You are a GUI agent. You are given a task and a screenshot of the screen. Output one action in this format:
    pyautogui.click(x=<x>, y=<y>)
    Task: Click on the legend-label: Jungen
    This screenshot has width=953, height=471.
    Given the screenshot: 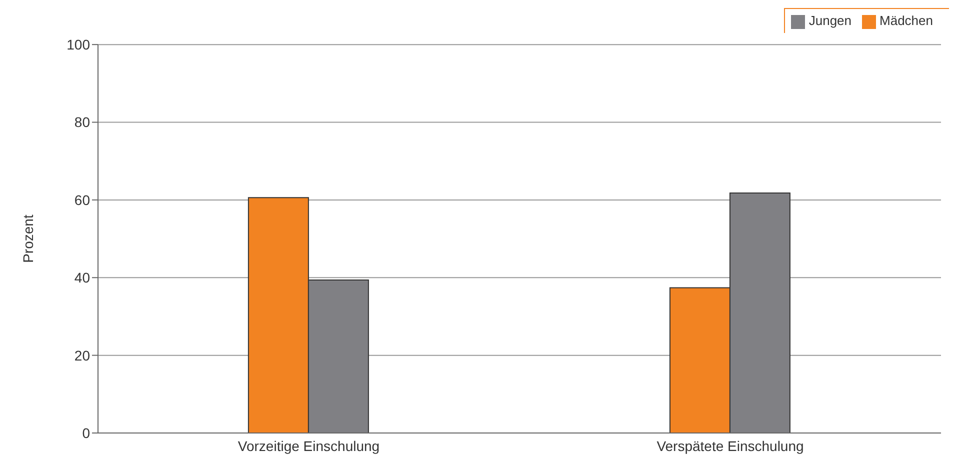 What is the action you would take?
    pyautogui.click(x=830, y=20)
    